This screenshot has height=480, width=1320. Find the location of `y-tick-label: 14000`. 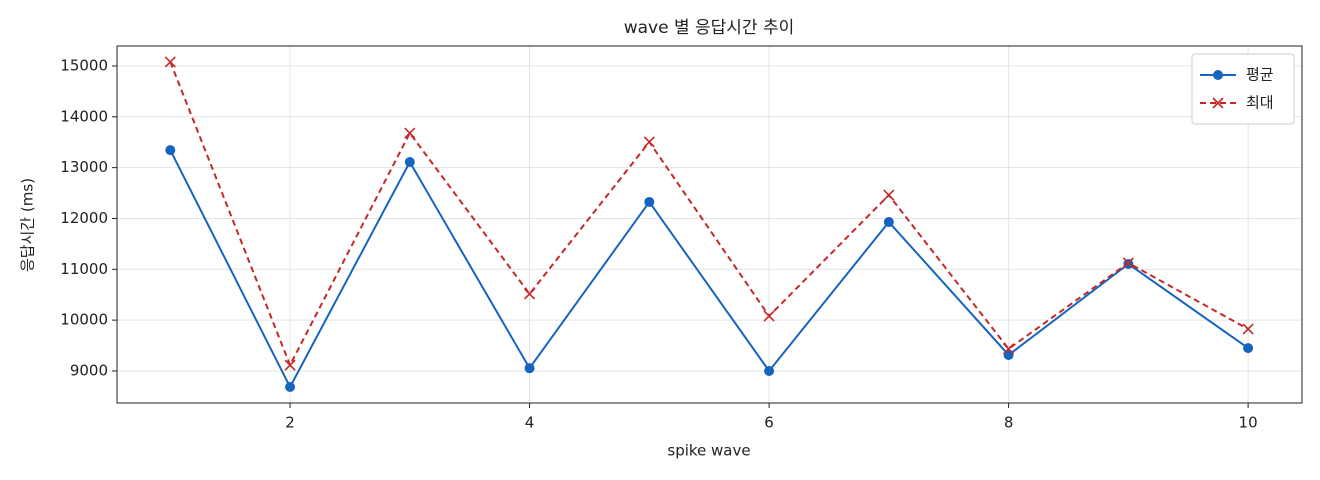

y-tick-label: 14000 is located at coordinates (84, 116).